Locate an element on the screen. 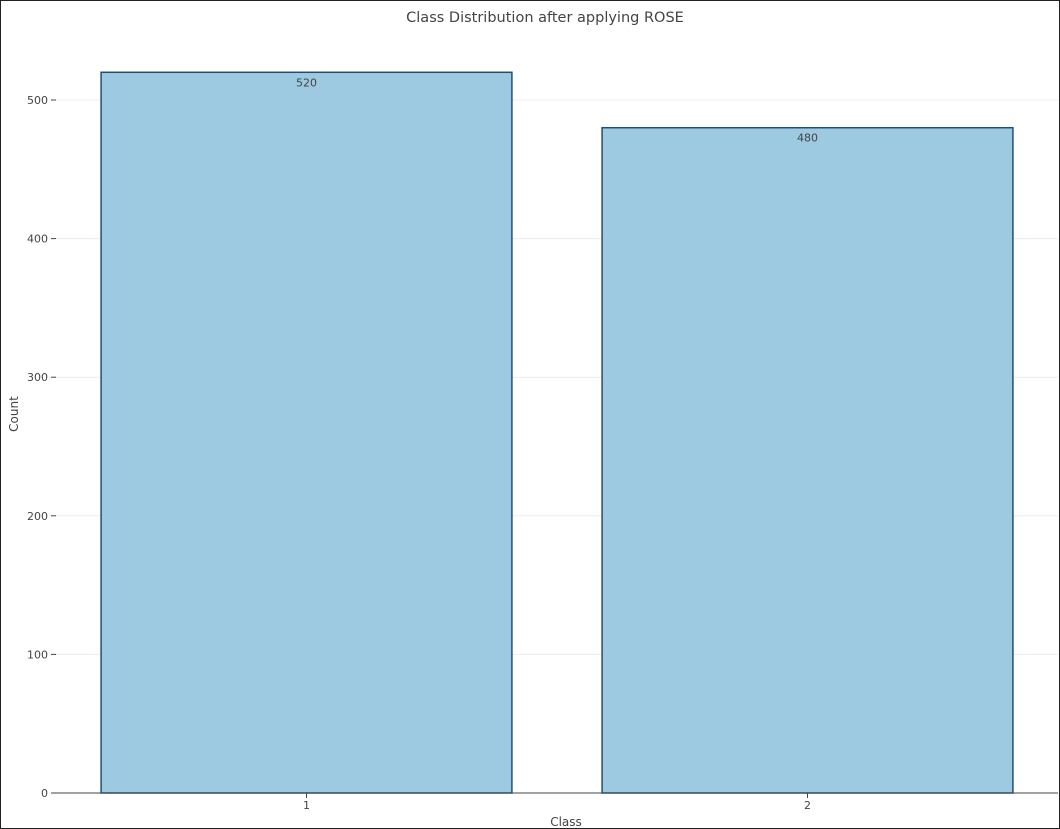 This screenshot has height=829, width=1060. bar-value-label: 520 is located at coordinates (306, 82).